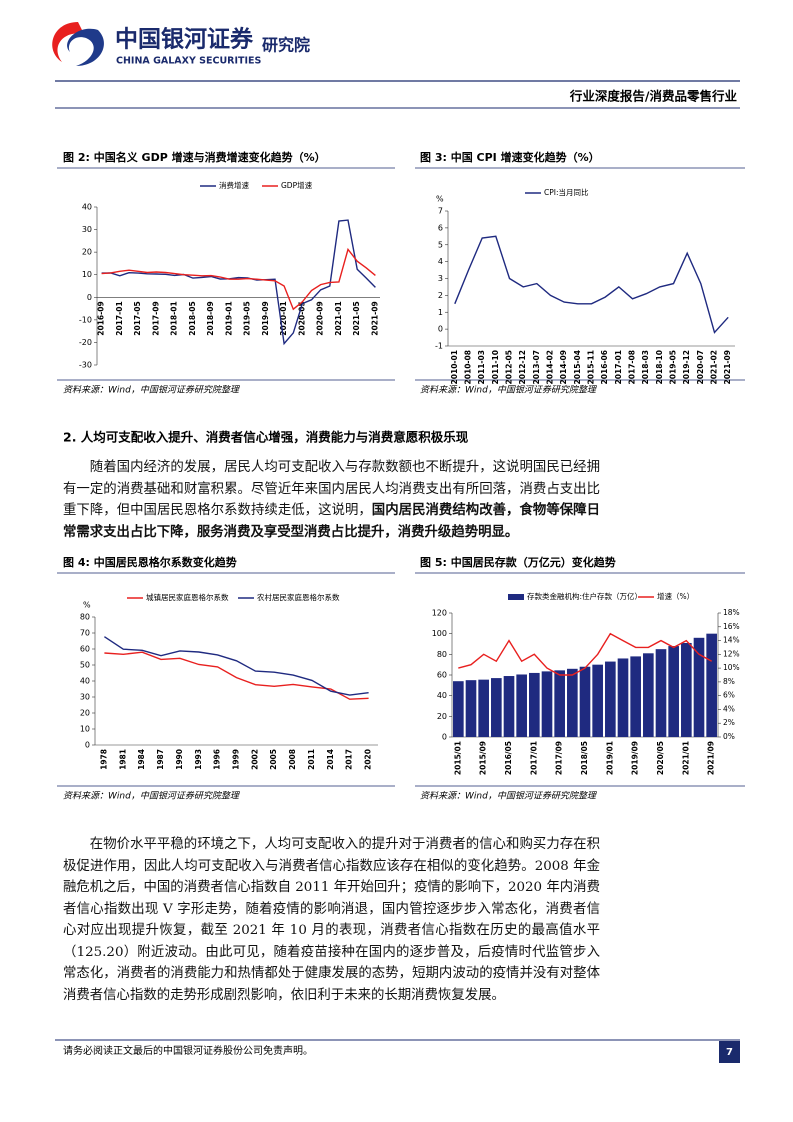 The image size is (793, 1122). What do you see at coordinates (584, 596) in the screenshot?
I see `legend-label: 存款类金融机构:住户存款（万亿）` at bounding box center [584, 596].